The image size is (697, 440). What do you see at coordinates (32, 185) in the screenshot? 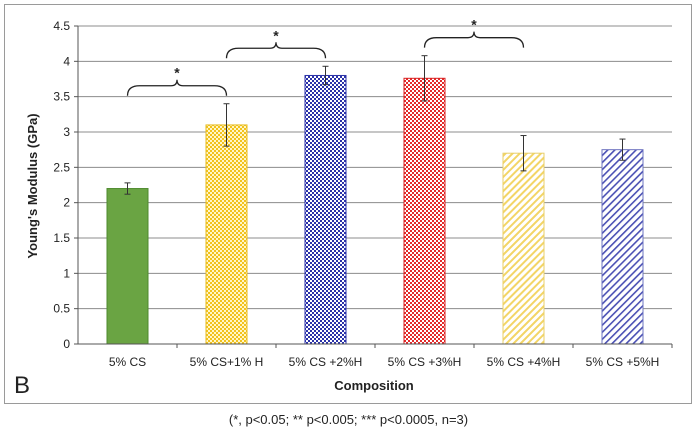
I see `y-axis-label: Young's Modulus (GPa)` at bounding box center [32, 185].